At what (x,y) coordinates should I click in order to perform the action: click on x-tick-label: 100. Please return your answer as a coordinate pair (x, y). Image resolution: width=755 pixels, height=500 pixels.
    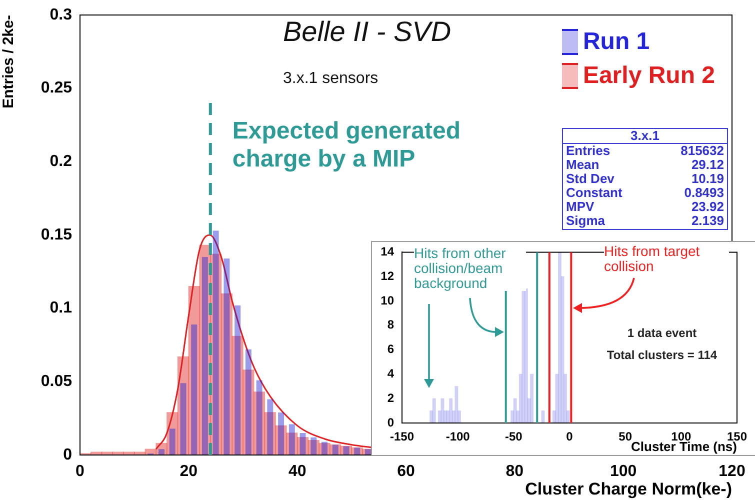
    Looking at the image, I should click on (623, 471).